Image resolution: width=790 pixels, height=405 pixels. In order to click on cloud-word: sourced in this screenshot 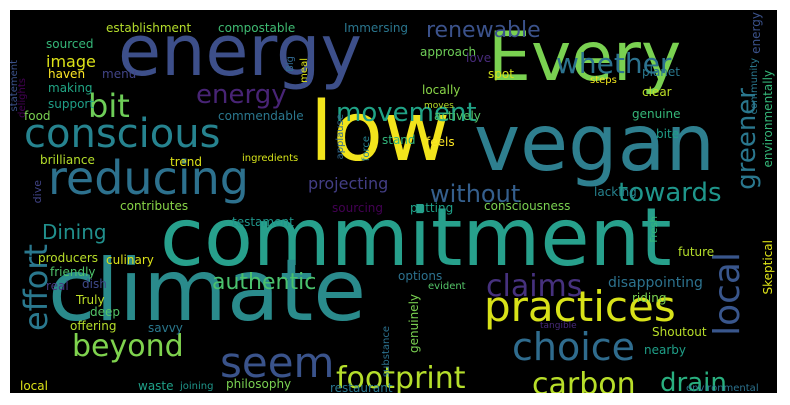, I will do `click(70, 44)`.